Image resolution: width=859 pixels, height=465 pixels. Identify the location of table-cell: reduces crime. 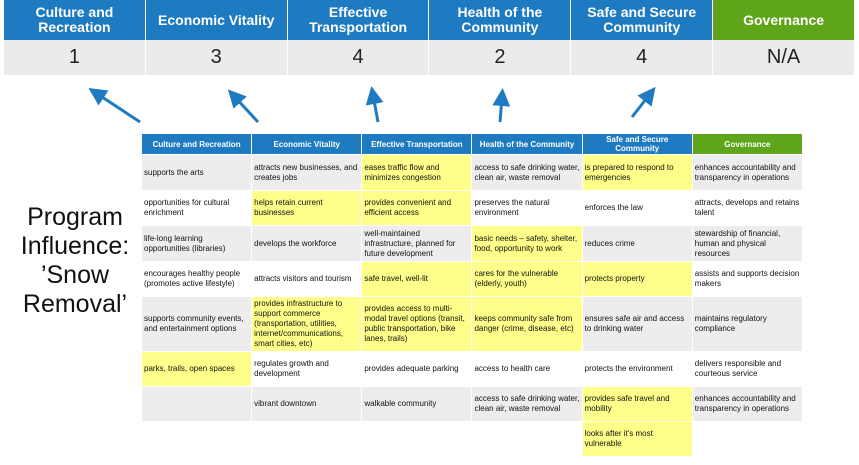
(637, 243).